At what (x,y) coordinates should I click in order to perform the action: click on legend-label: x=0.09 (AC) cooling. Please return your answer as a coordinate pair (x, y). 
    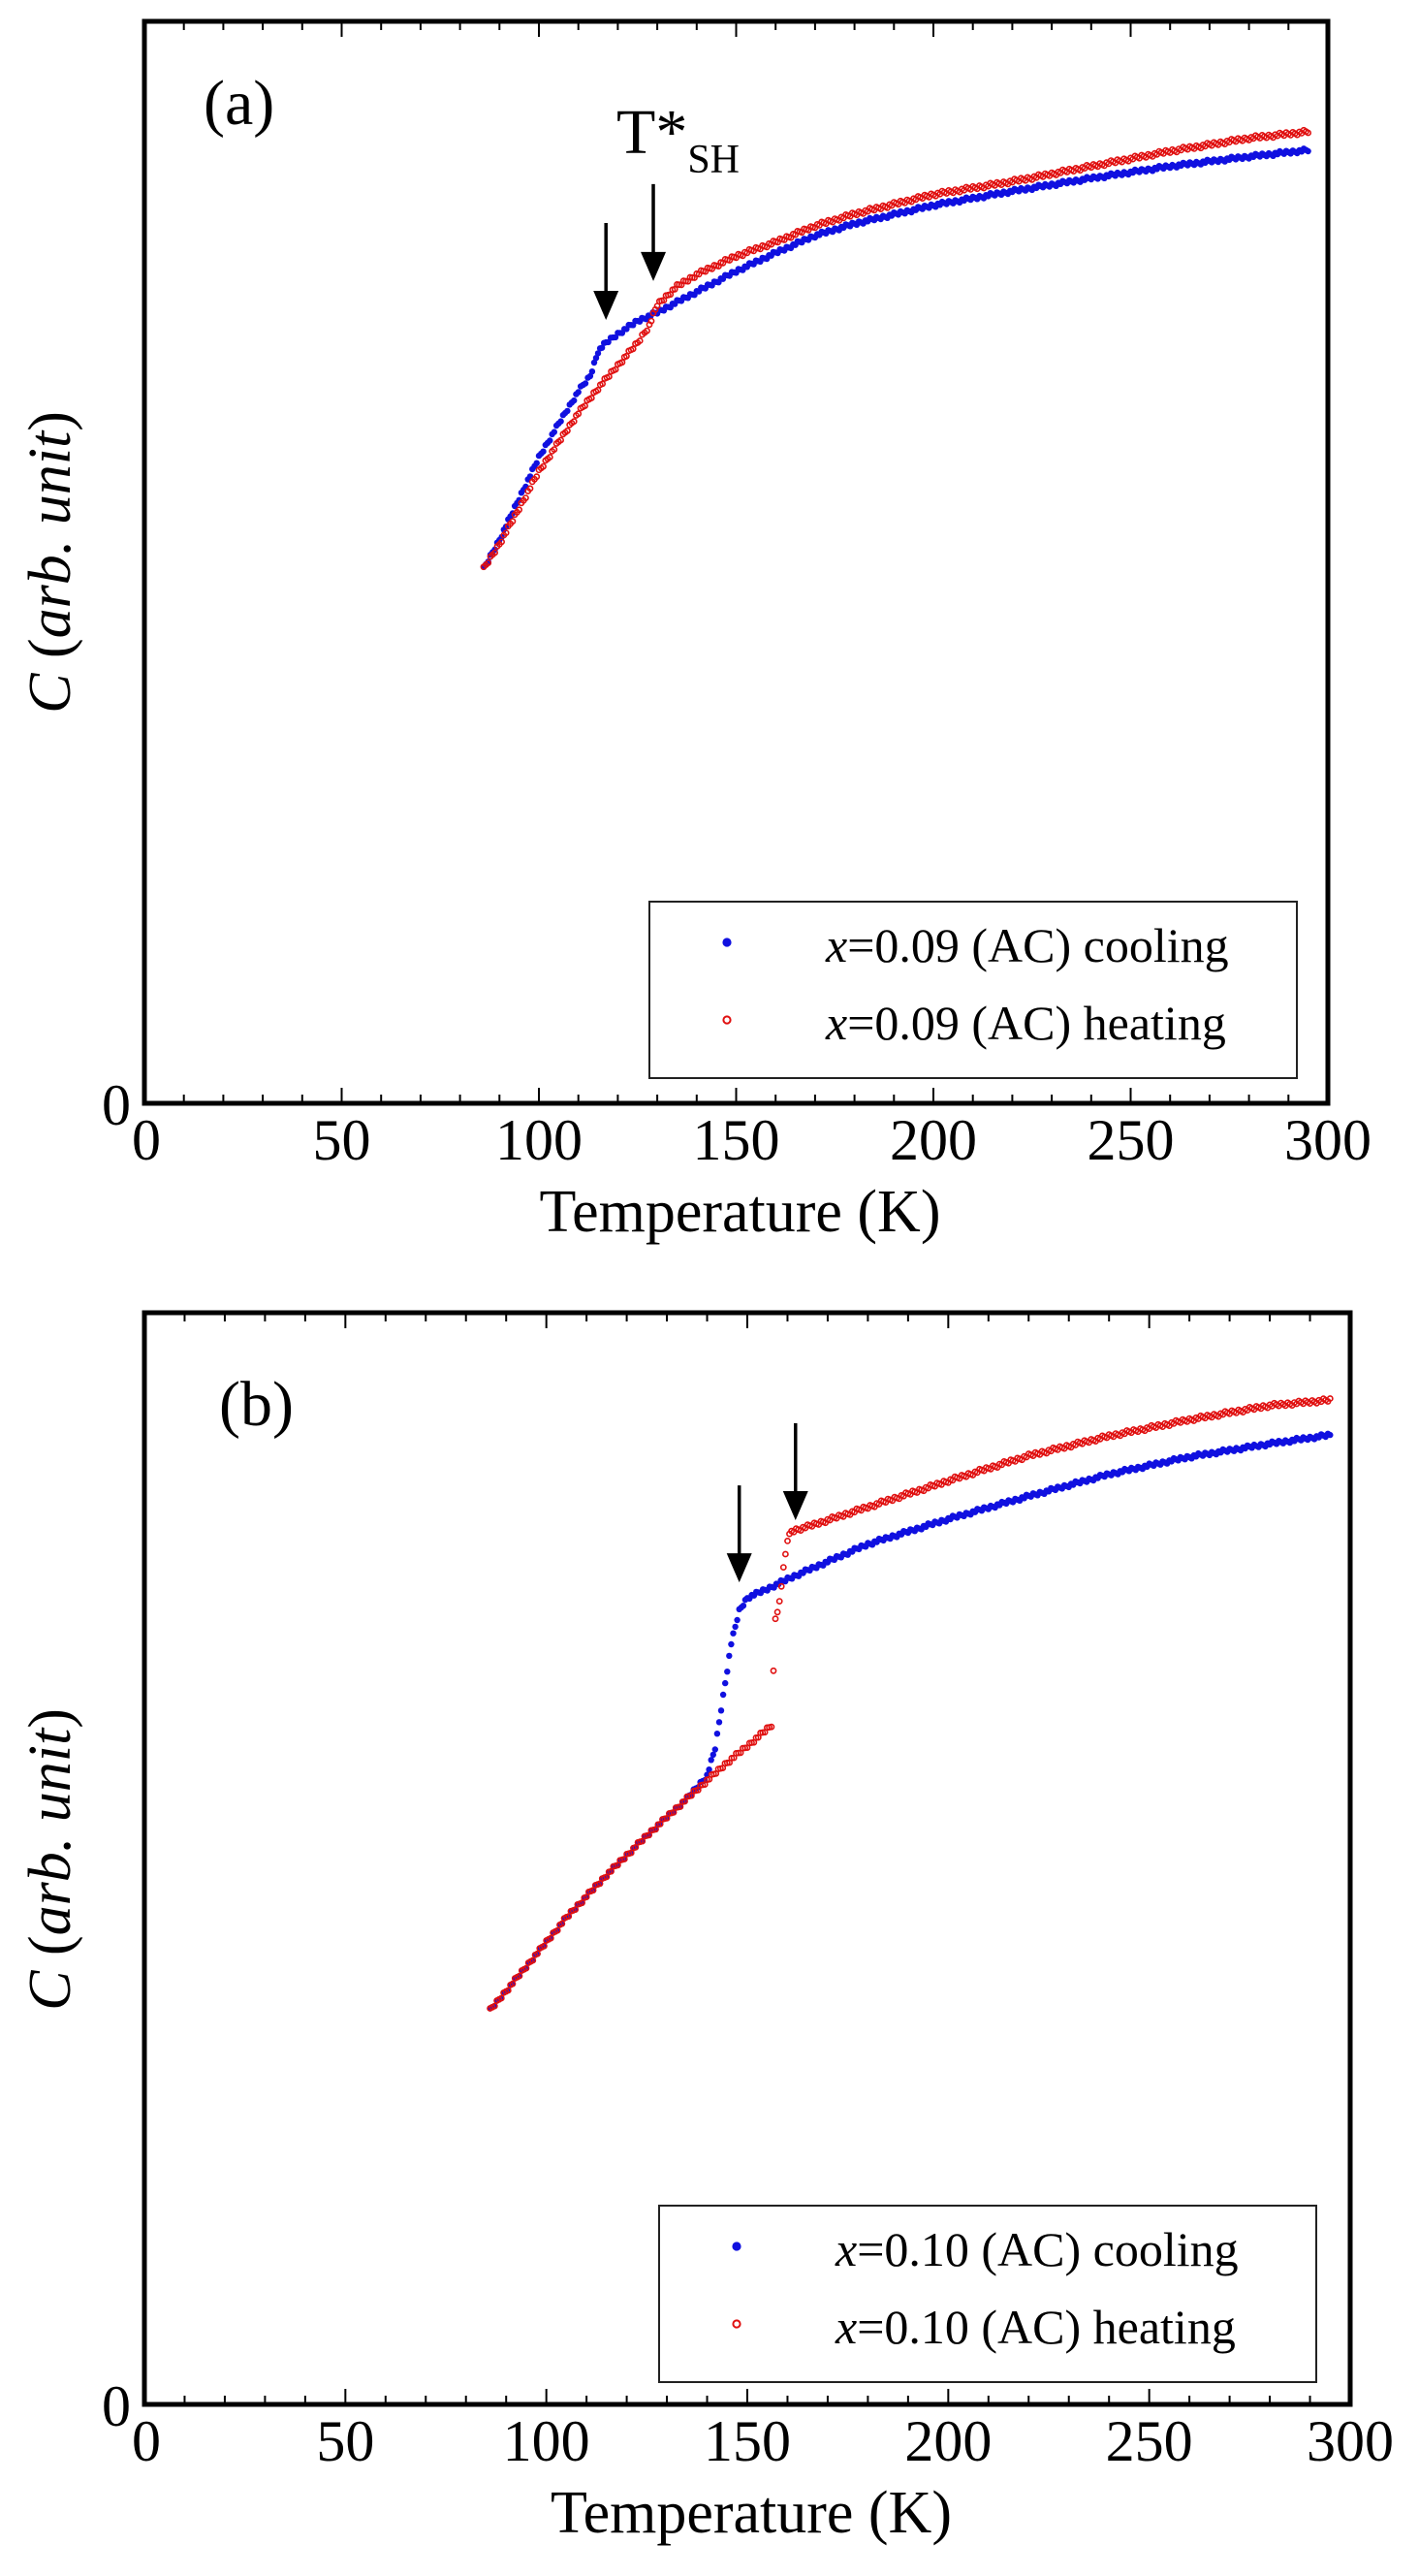
    Looking at the image, I should click on (1027, 945).